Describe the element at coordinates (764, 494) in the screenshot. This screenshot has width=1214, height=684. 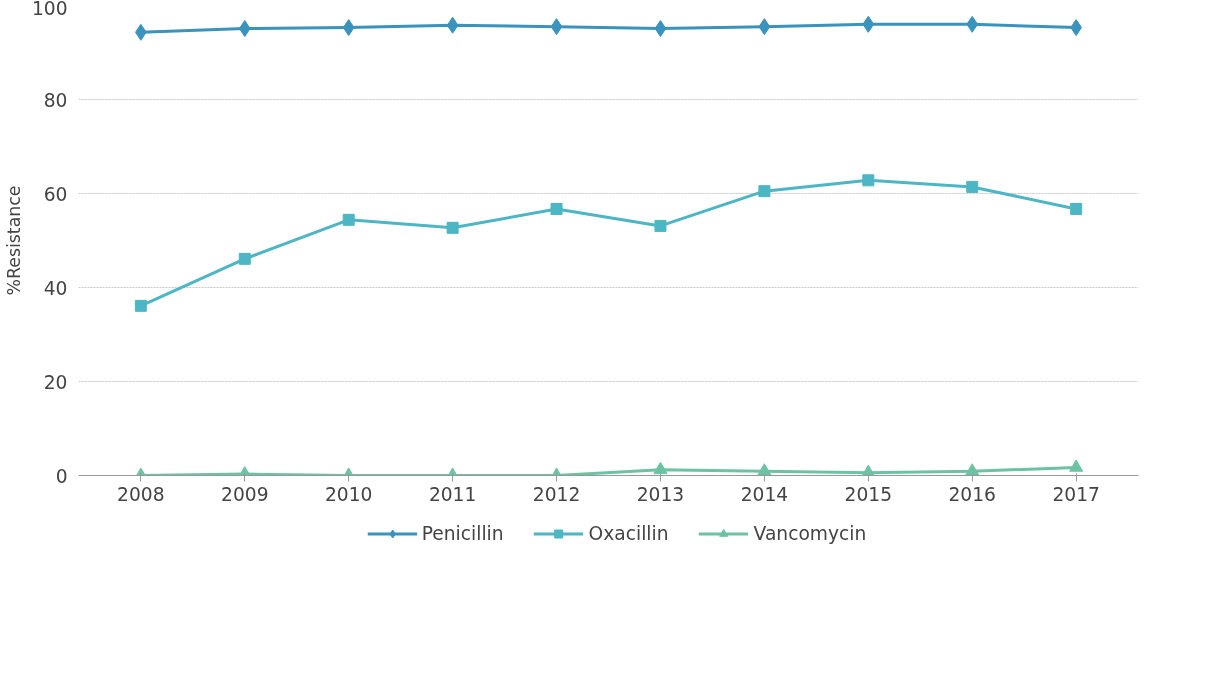
I see `x-tick-label: 2014` at that location.